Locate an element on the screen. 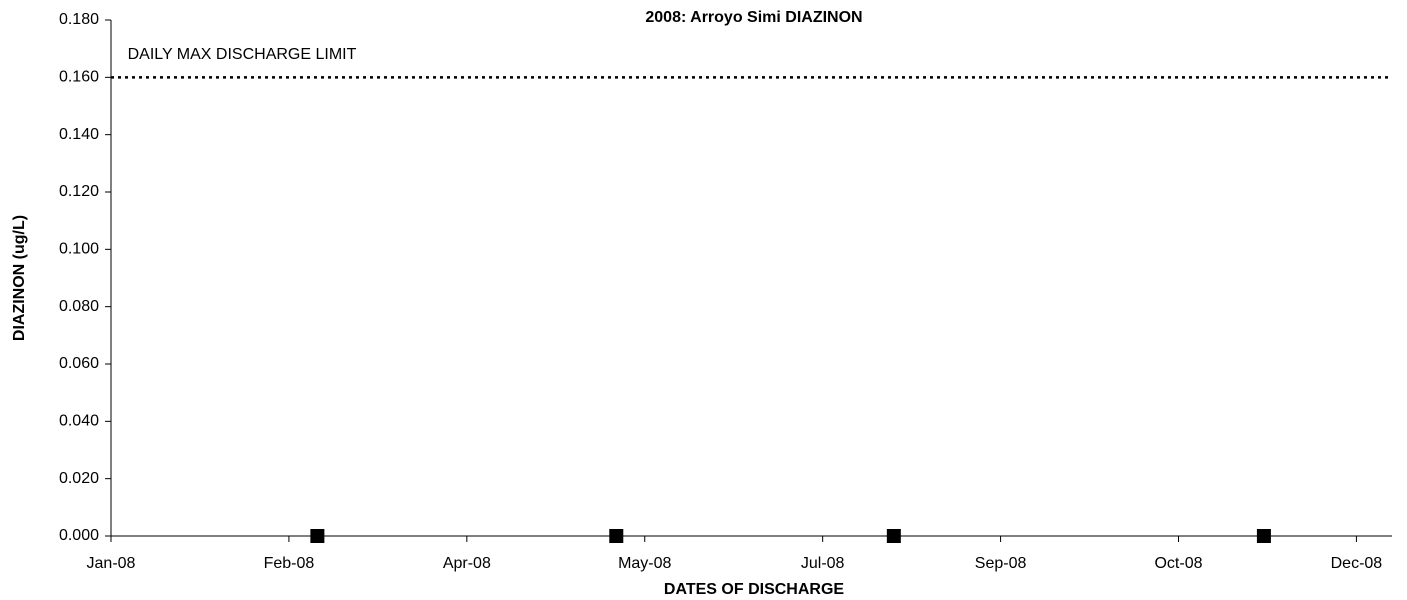 This screenshot has width=1407, height=600. reference-label: DAILY MAX DISCHARGE LIMIT is located at coordinates (242, 55).